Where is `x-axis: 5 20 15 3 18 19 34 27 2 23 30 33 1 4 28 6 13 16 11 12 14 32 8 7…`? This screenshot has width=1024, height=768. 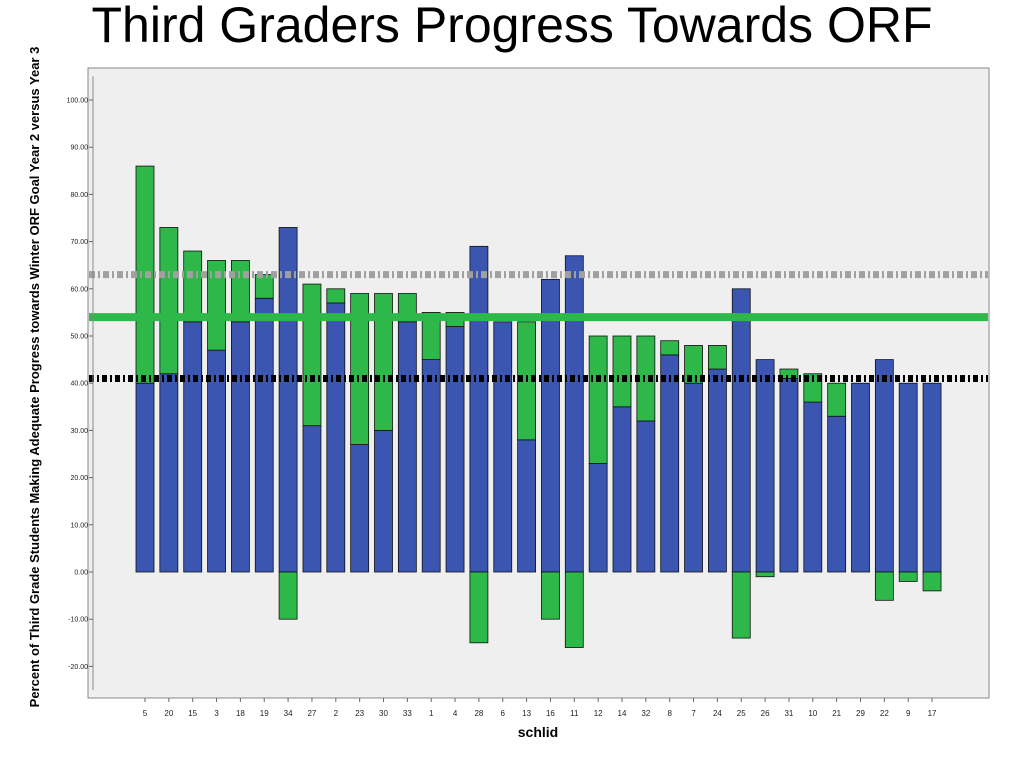 x-axis: 5 20 15 3 18 19 34 27 2 23 30 33 1 4 28 6 13 16 11 12 14 32 8 7… is located at coordinates (540, 708).